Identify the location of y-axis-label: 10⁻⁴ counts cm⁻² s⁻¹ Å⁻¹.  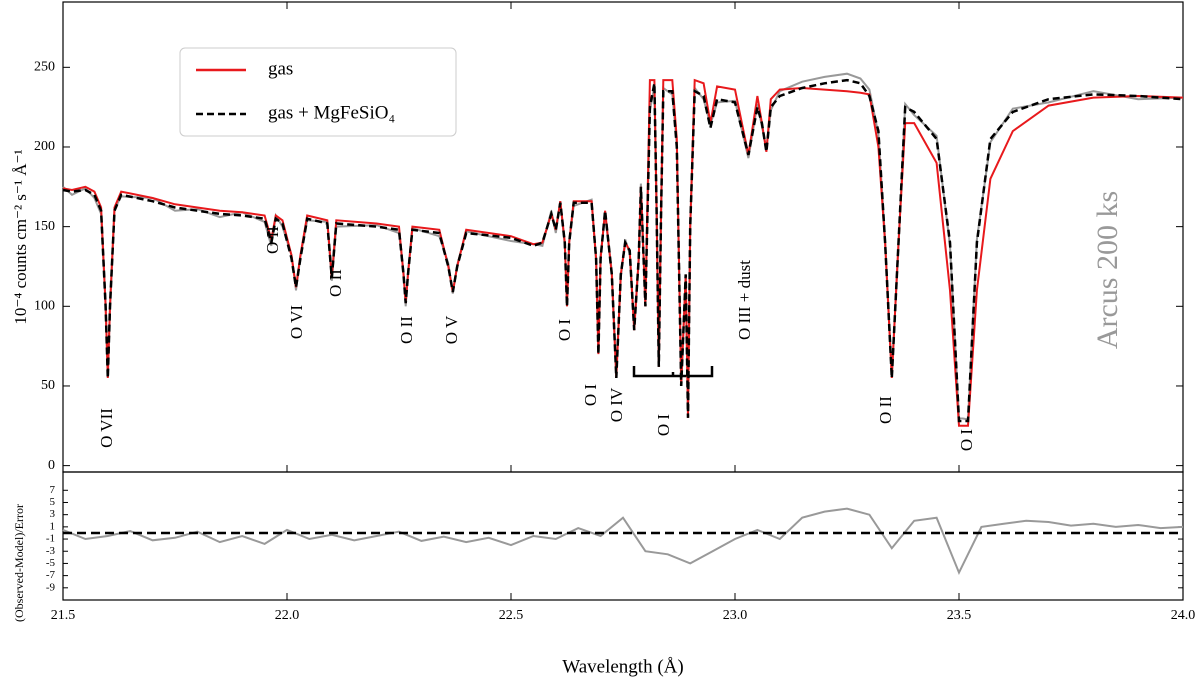
(20, 236).